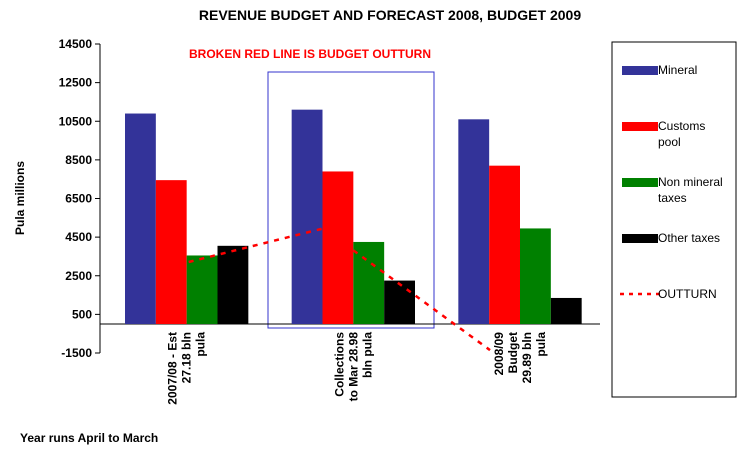 The width and height of the screenshot is (744, 458). What do you see at coordinates (674, 219) in the screenshot?
I see `legend-box` at bounding box center [674, 219].